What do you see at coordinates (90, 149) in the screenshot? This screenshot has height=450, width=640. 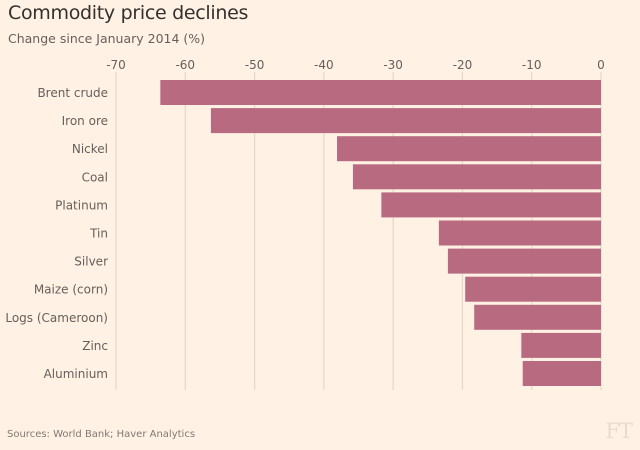 I see `category-label: Nickel` at bounding box center [90, 149].